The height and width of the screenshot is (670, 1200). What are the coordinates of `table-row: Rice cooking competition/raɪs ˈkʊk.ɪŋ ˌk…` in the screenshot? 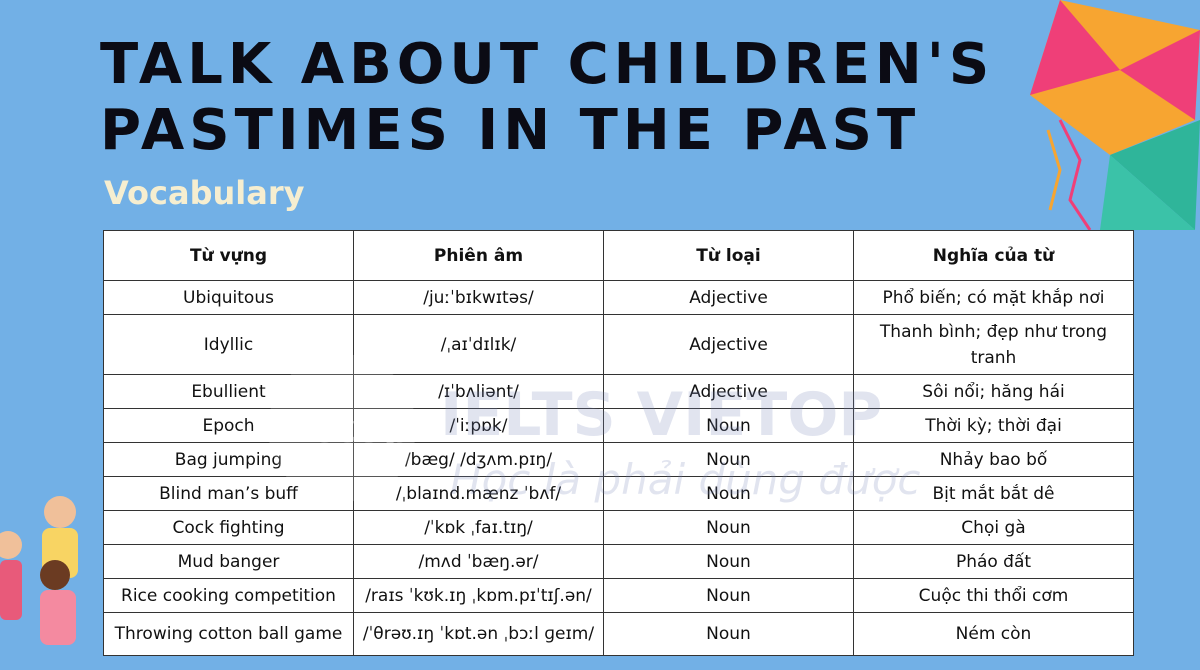 It's located at (618, 595).